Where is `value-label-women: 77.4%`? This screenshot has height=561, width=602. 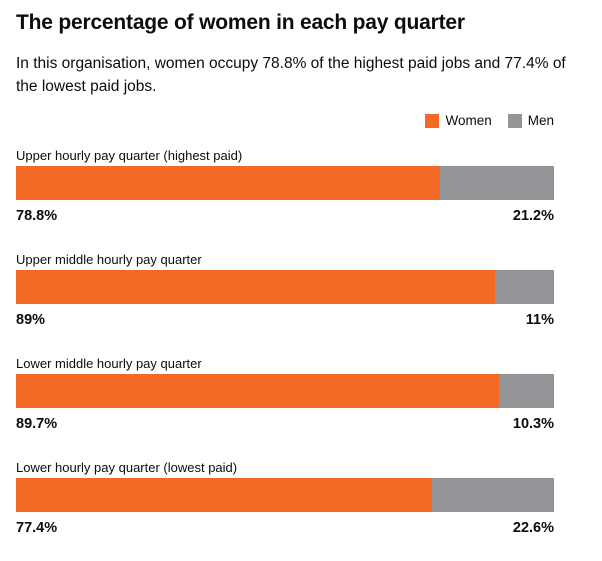 value-label-women: 77.4% is located at coordinates (37, 528).